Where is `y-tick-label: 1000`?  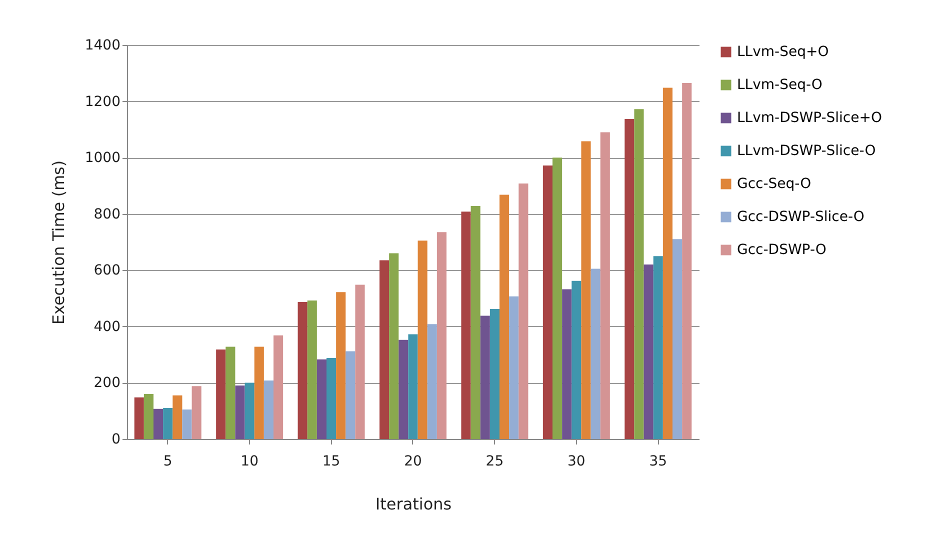 y-tick-label: 1000 is located at coordinates (102, 158).